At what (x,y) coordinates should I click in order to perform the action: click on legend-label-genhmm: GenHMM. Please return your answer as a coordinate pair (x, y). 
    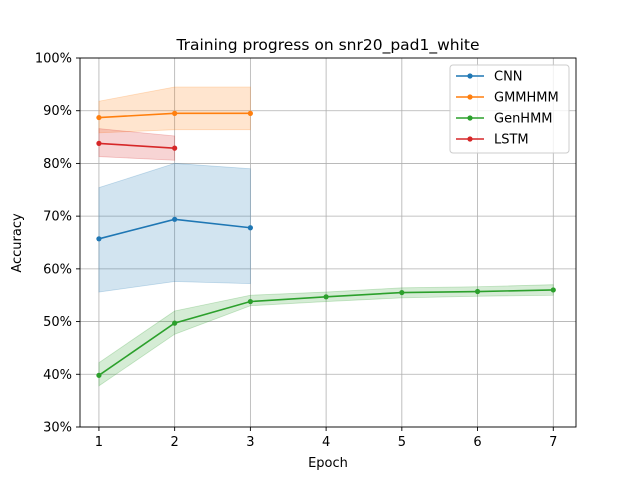
    Looking at the image, I should click on (523, 119).